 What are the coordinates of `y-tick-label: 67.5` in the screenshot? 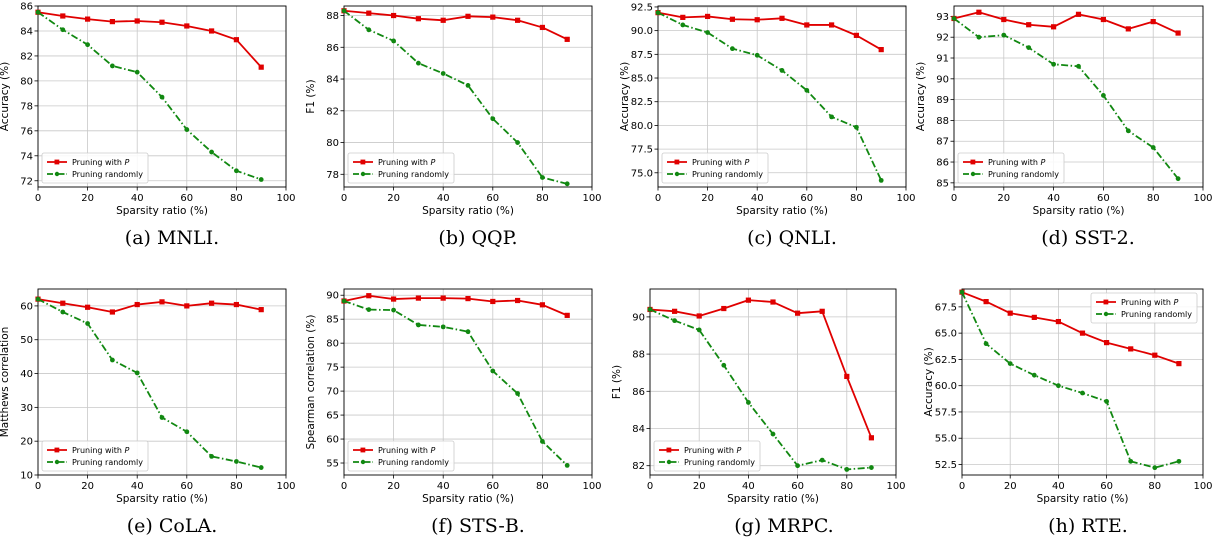 It's located at (946, 307).